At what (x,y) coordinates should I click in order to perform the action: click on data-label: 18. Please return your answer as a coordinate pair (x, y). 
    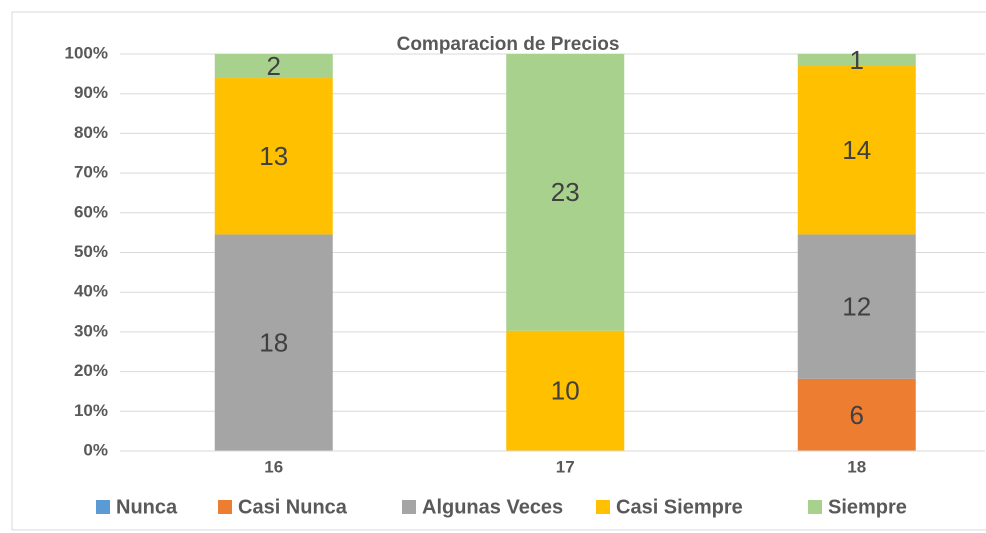
    Looking at the image, I should click on (273, 343).